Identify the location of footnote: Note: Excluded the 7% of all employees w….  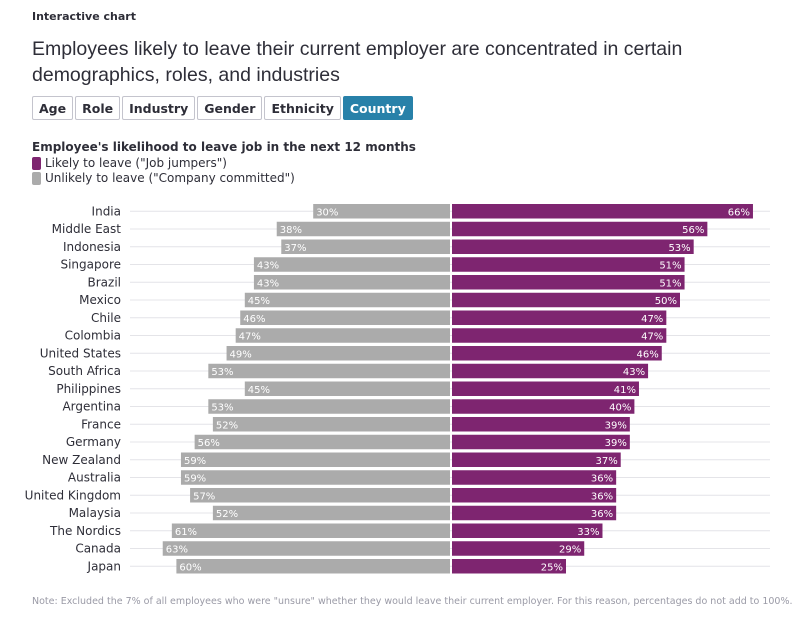
(412, 601).